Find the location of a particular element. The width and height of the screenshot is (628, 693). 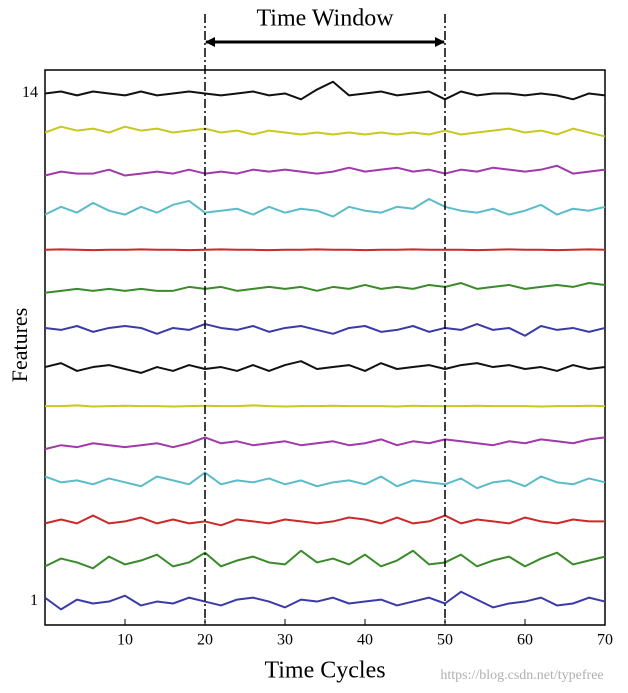

annotation-text: Time Window is located at coordinates (325, 19).